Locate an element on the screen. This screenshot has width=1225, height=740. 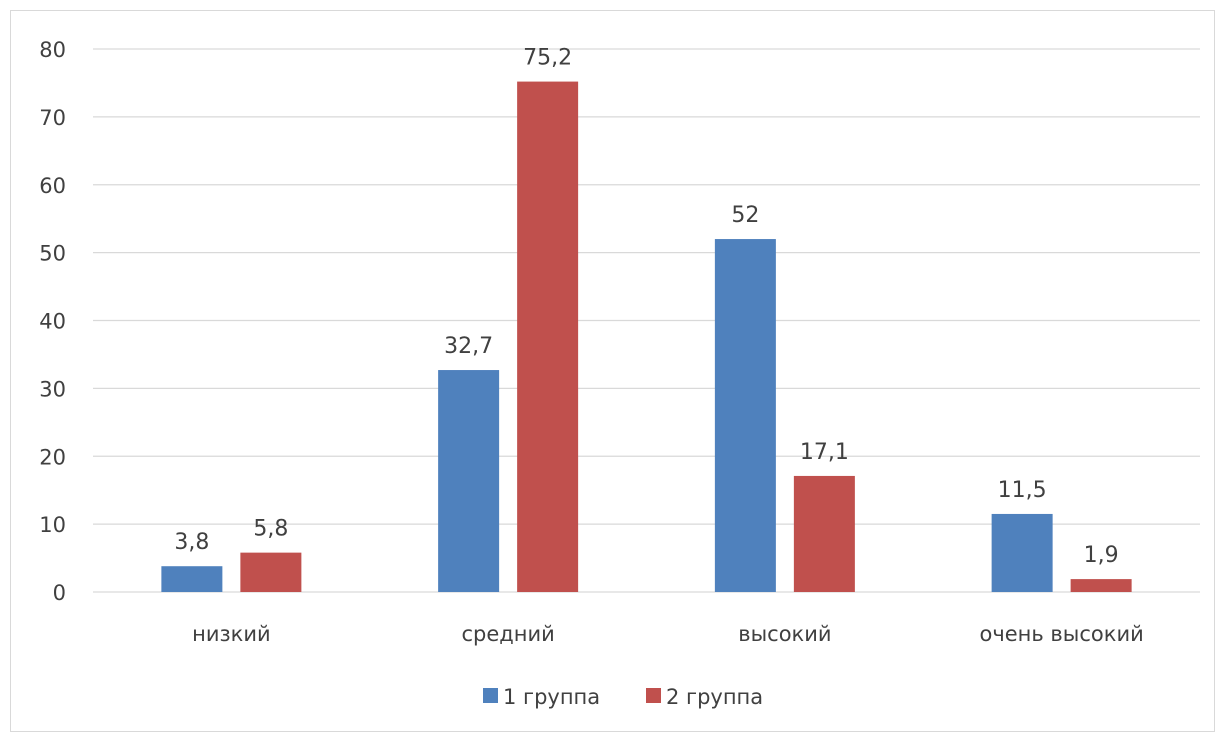
data-label: 3,8 is located at coordinates (191, 542).